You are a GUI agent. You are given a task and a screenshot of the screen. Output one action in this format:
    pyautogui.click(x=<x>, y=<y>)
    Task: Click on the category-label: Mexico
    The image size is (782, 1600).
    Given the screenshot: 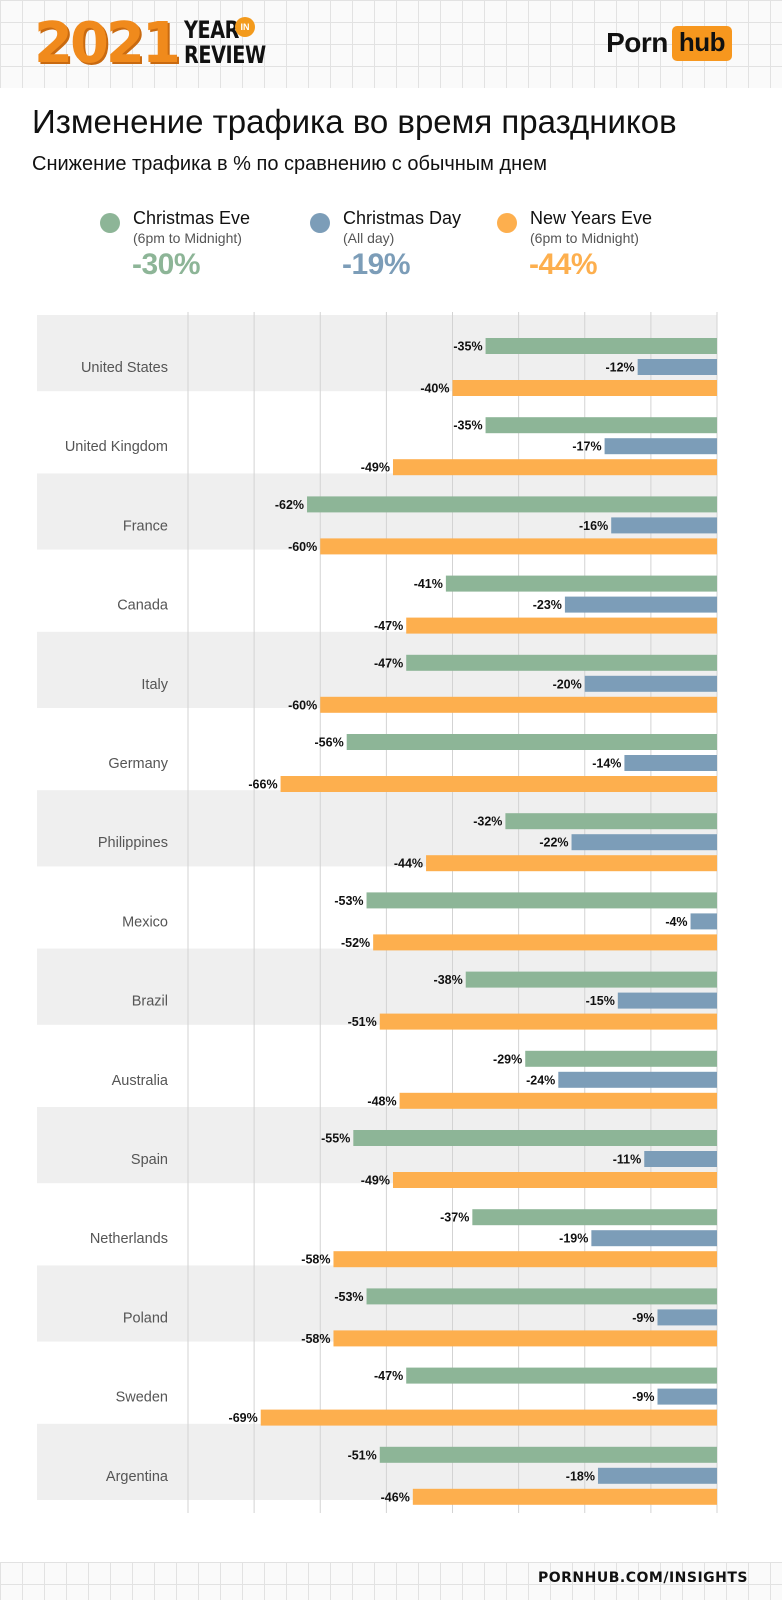 What is the action you would take?
    pyautogui.click(x=145, y=922)
    